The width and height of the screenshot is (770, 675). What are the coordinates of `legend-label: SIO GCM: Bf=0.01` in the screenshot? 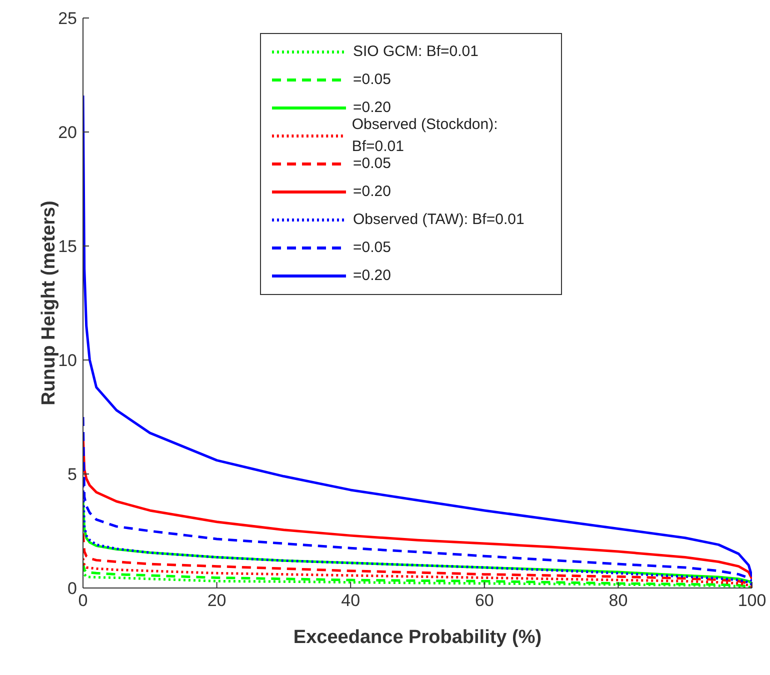 It's located at (415, 52).